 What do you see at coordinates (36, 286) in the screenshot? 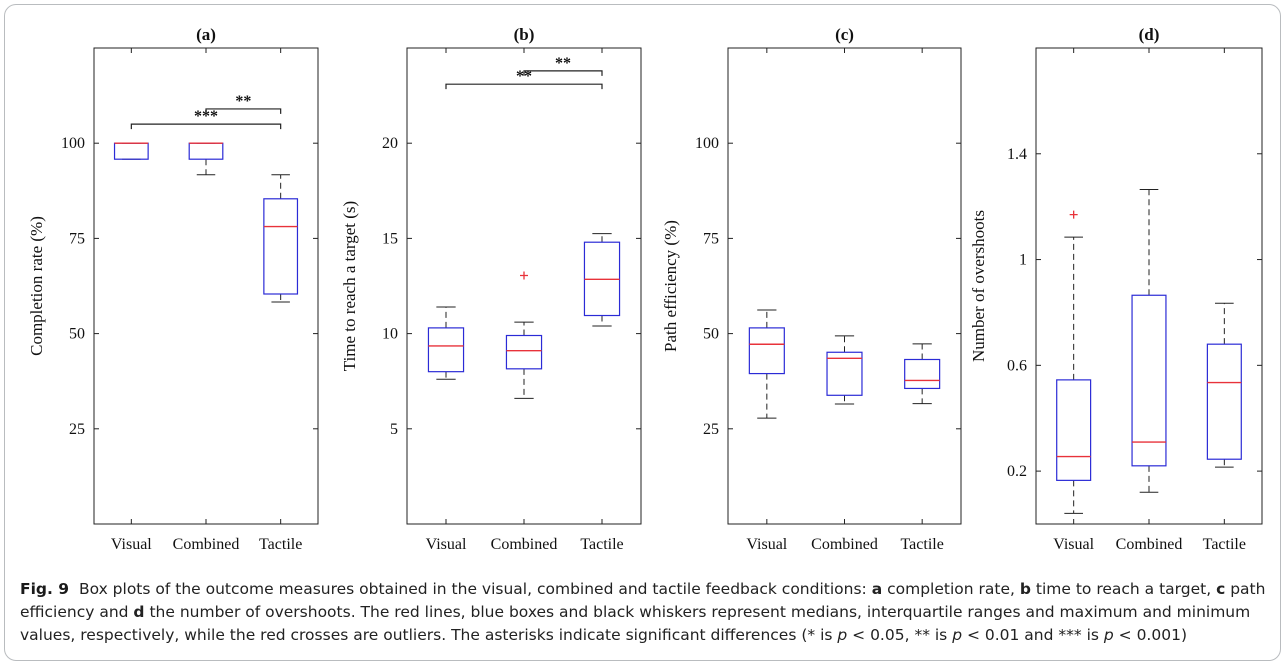
I see `y-axis-label: Completion rate (%)` at bounding box center [36, 286].